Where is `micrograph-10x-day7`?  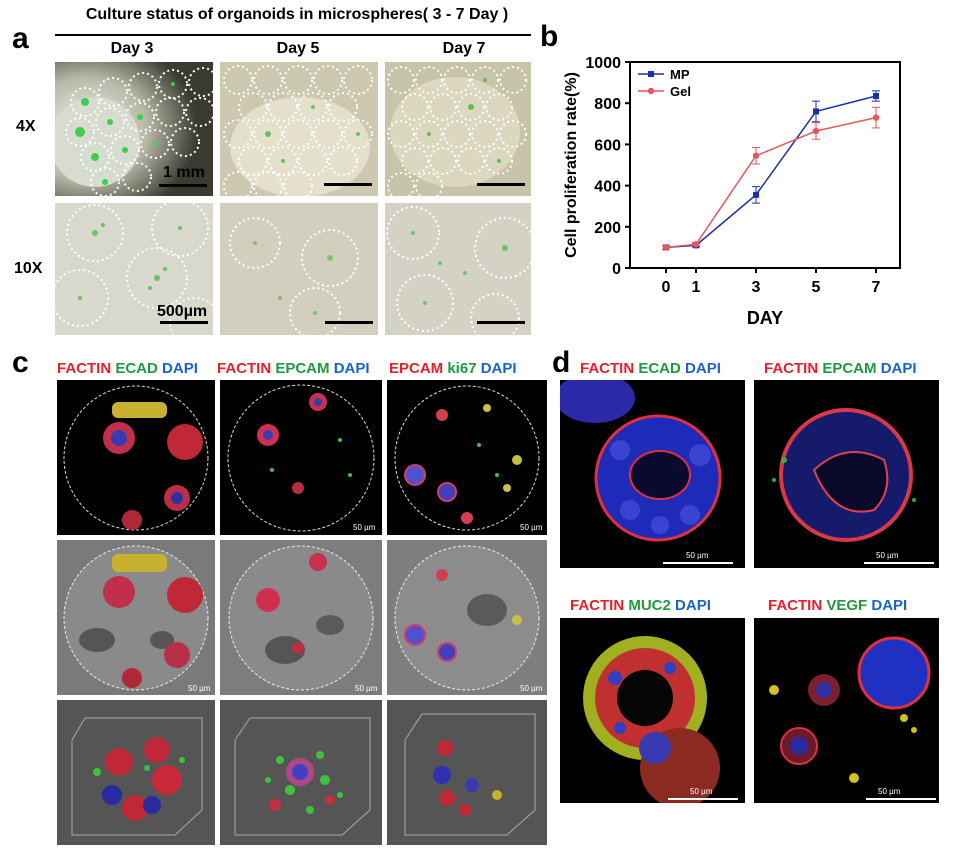 micrograph-10x-day7 is located at coordinates (458, 269).